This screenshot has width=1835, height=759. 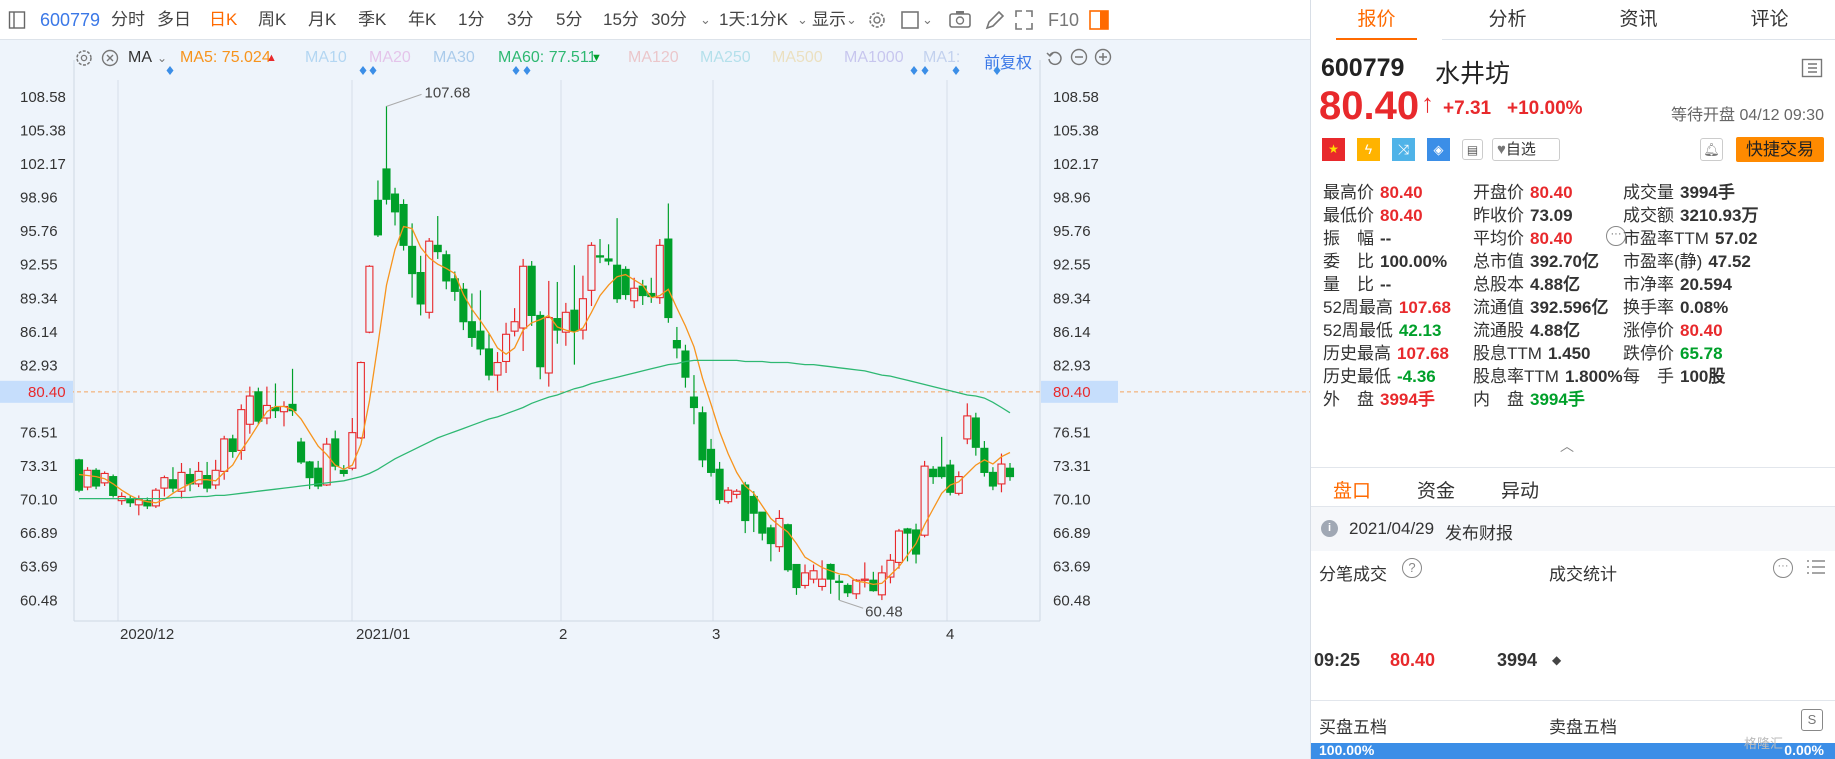 What do you see at coordinates (1573, 529) in the screenshot?
I see `announcement-bar: i 2021/04/29 发布财报` at bounding box center [1573, 529].